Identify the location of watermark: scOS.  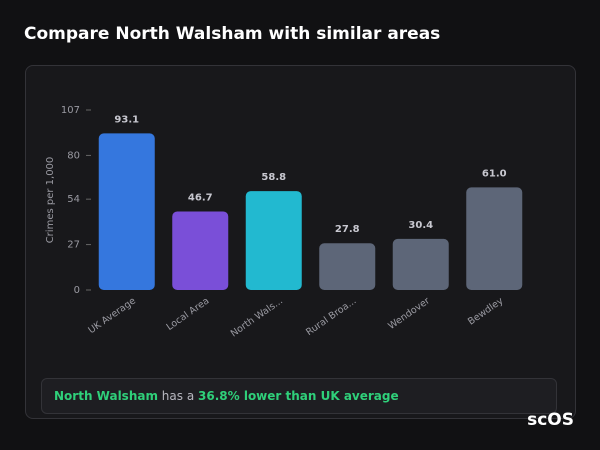
(550, 420).